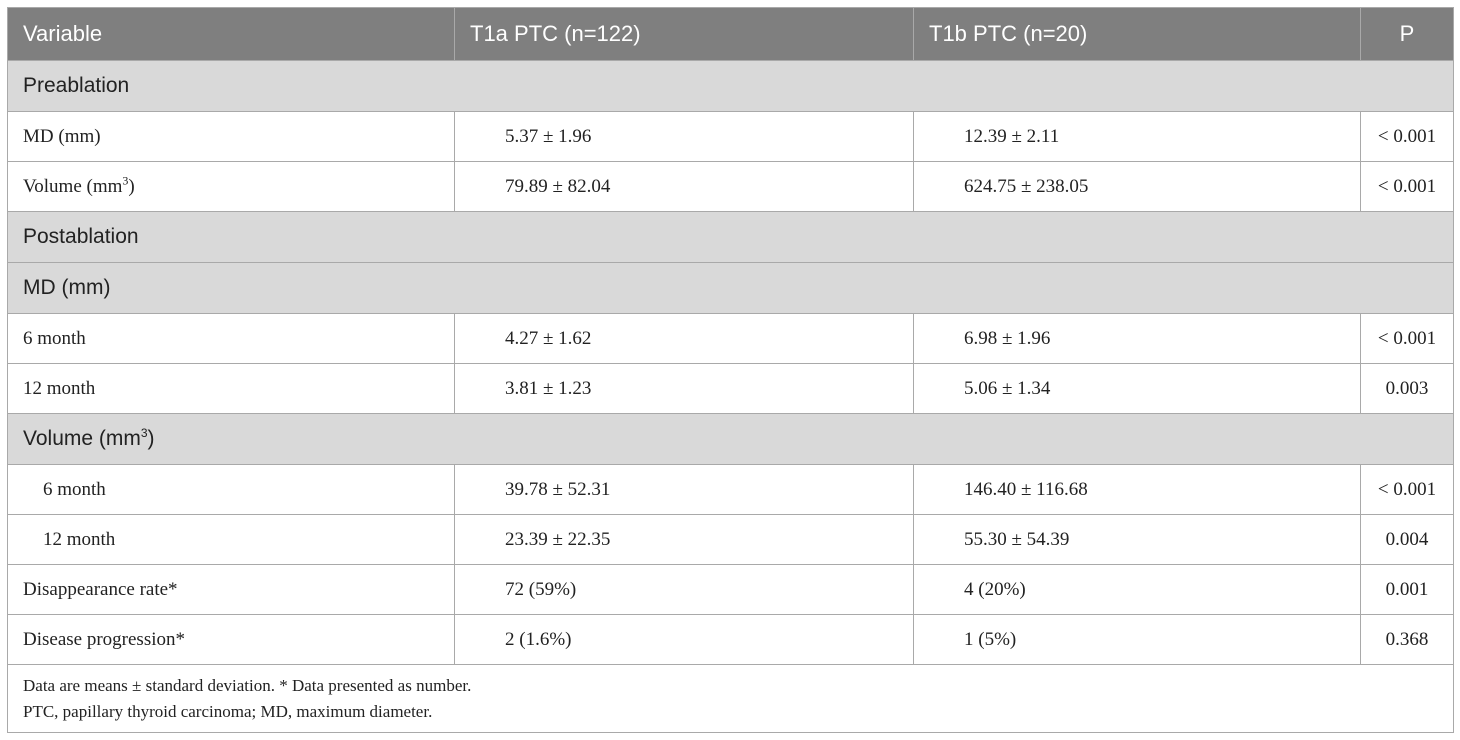  Describe the element at coordinates (1407, 388) in the screenshot. I see `p-value: 0.003` at that location.